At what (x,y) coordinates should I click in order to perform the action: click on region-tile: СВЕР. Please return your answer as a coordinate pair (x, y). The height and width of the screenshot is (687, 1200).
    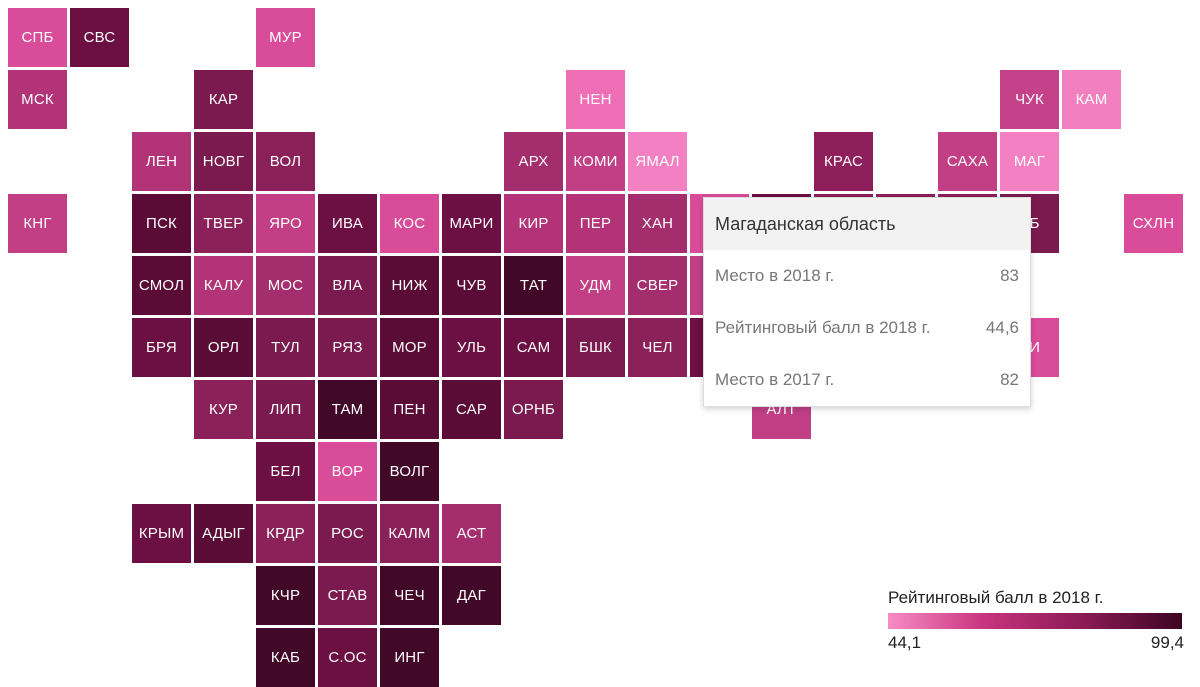
    Looking at the image, I should click on (657, 285).